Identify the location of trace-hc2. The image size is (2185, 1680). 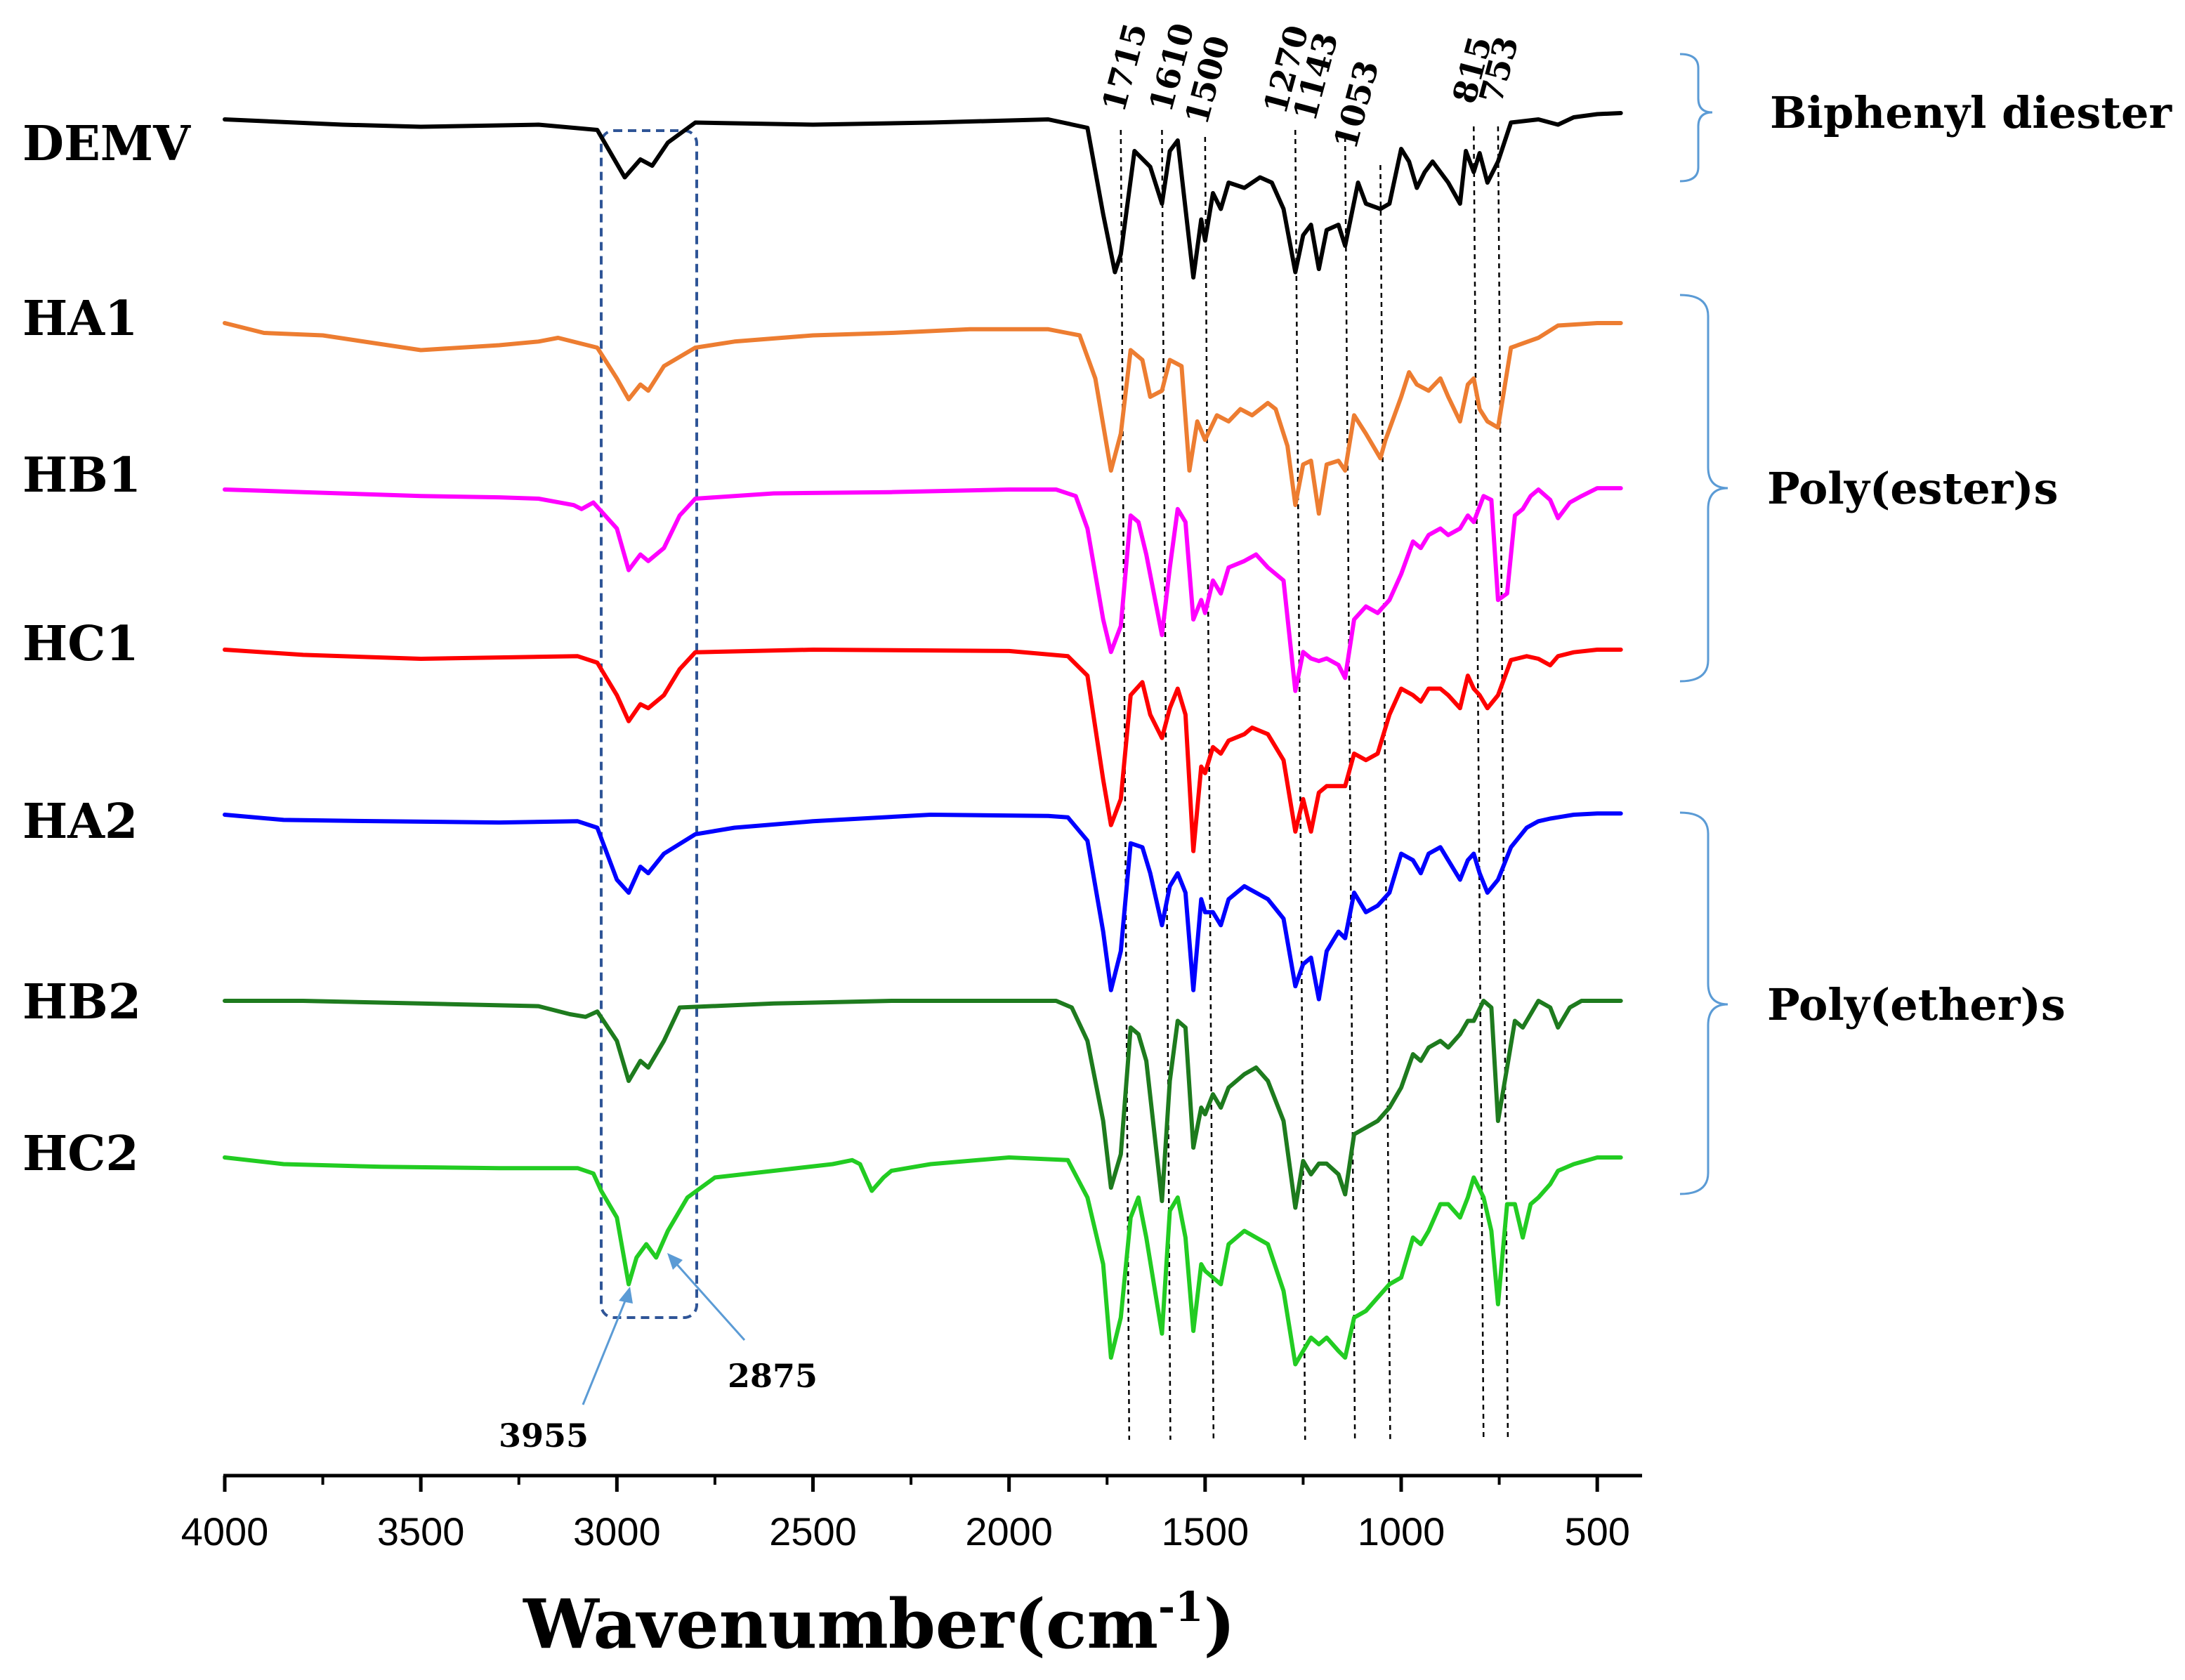
(923, 1261).